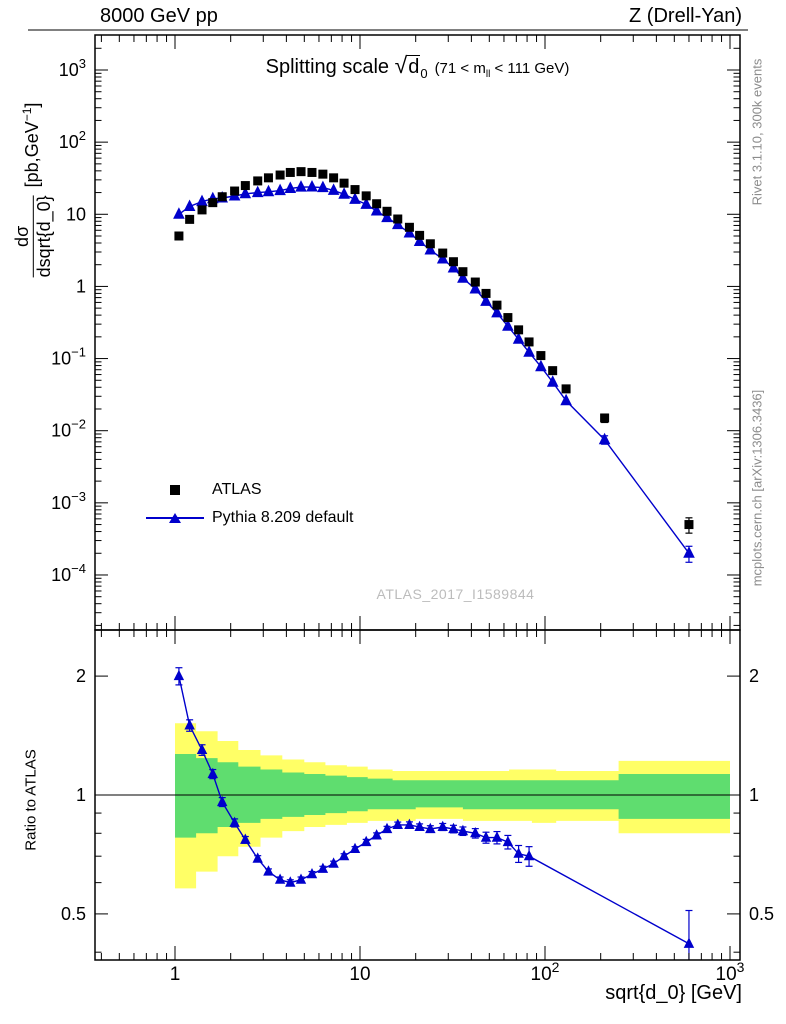  I want to click on mass-cut-label: (71 < mll < 111 GeV), so click(502, 70).